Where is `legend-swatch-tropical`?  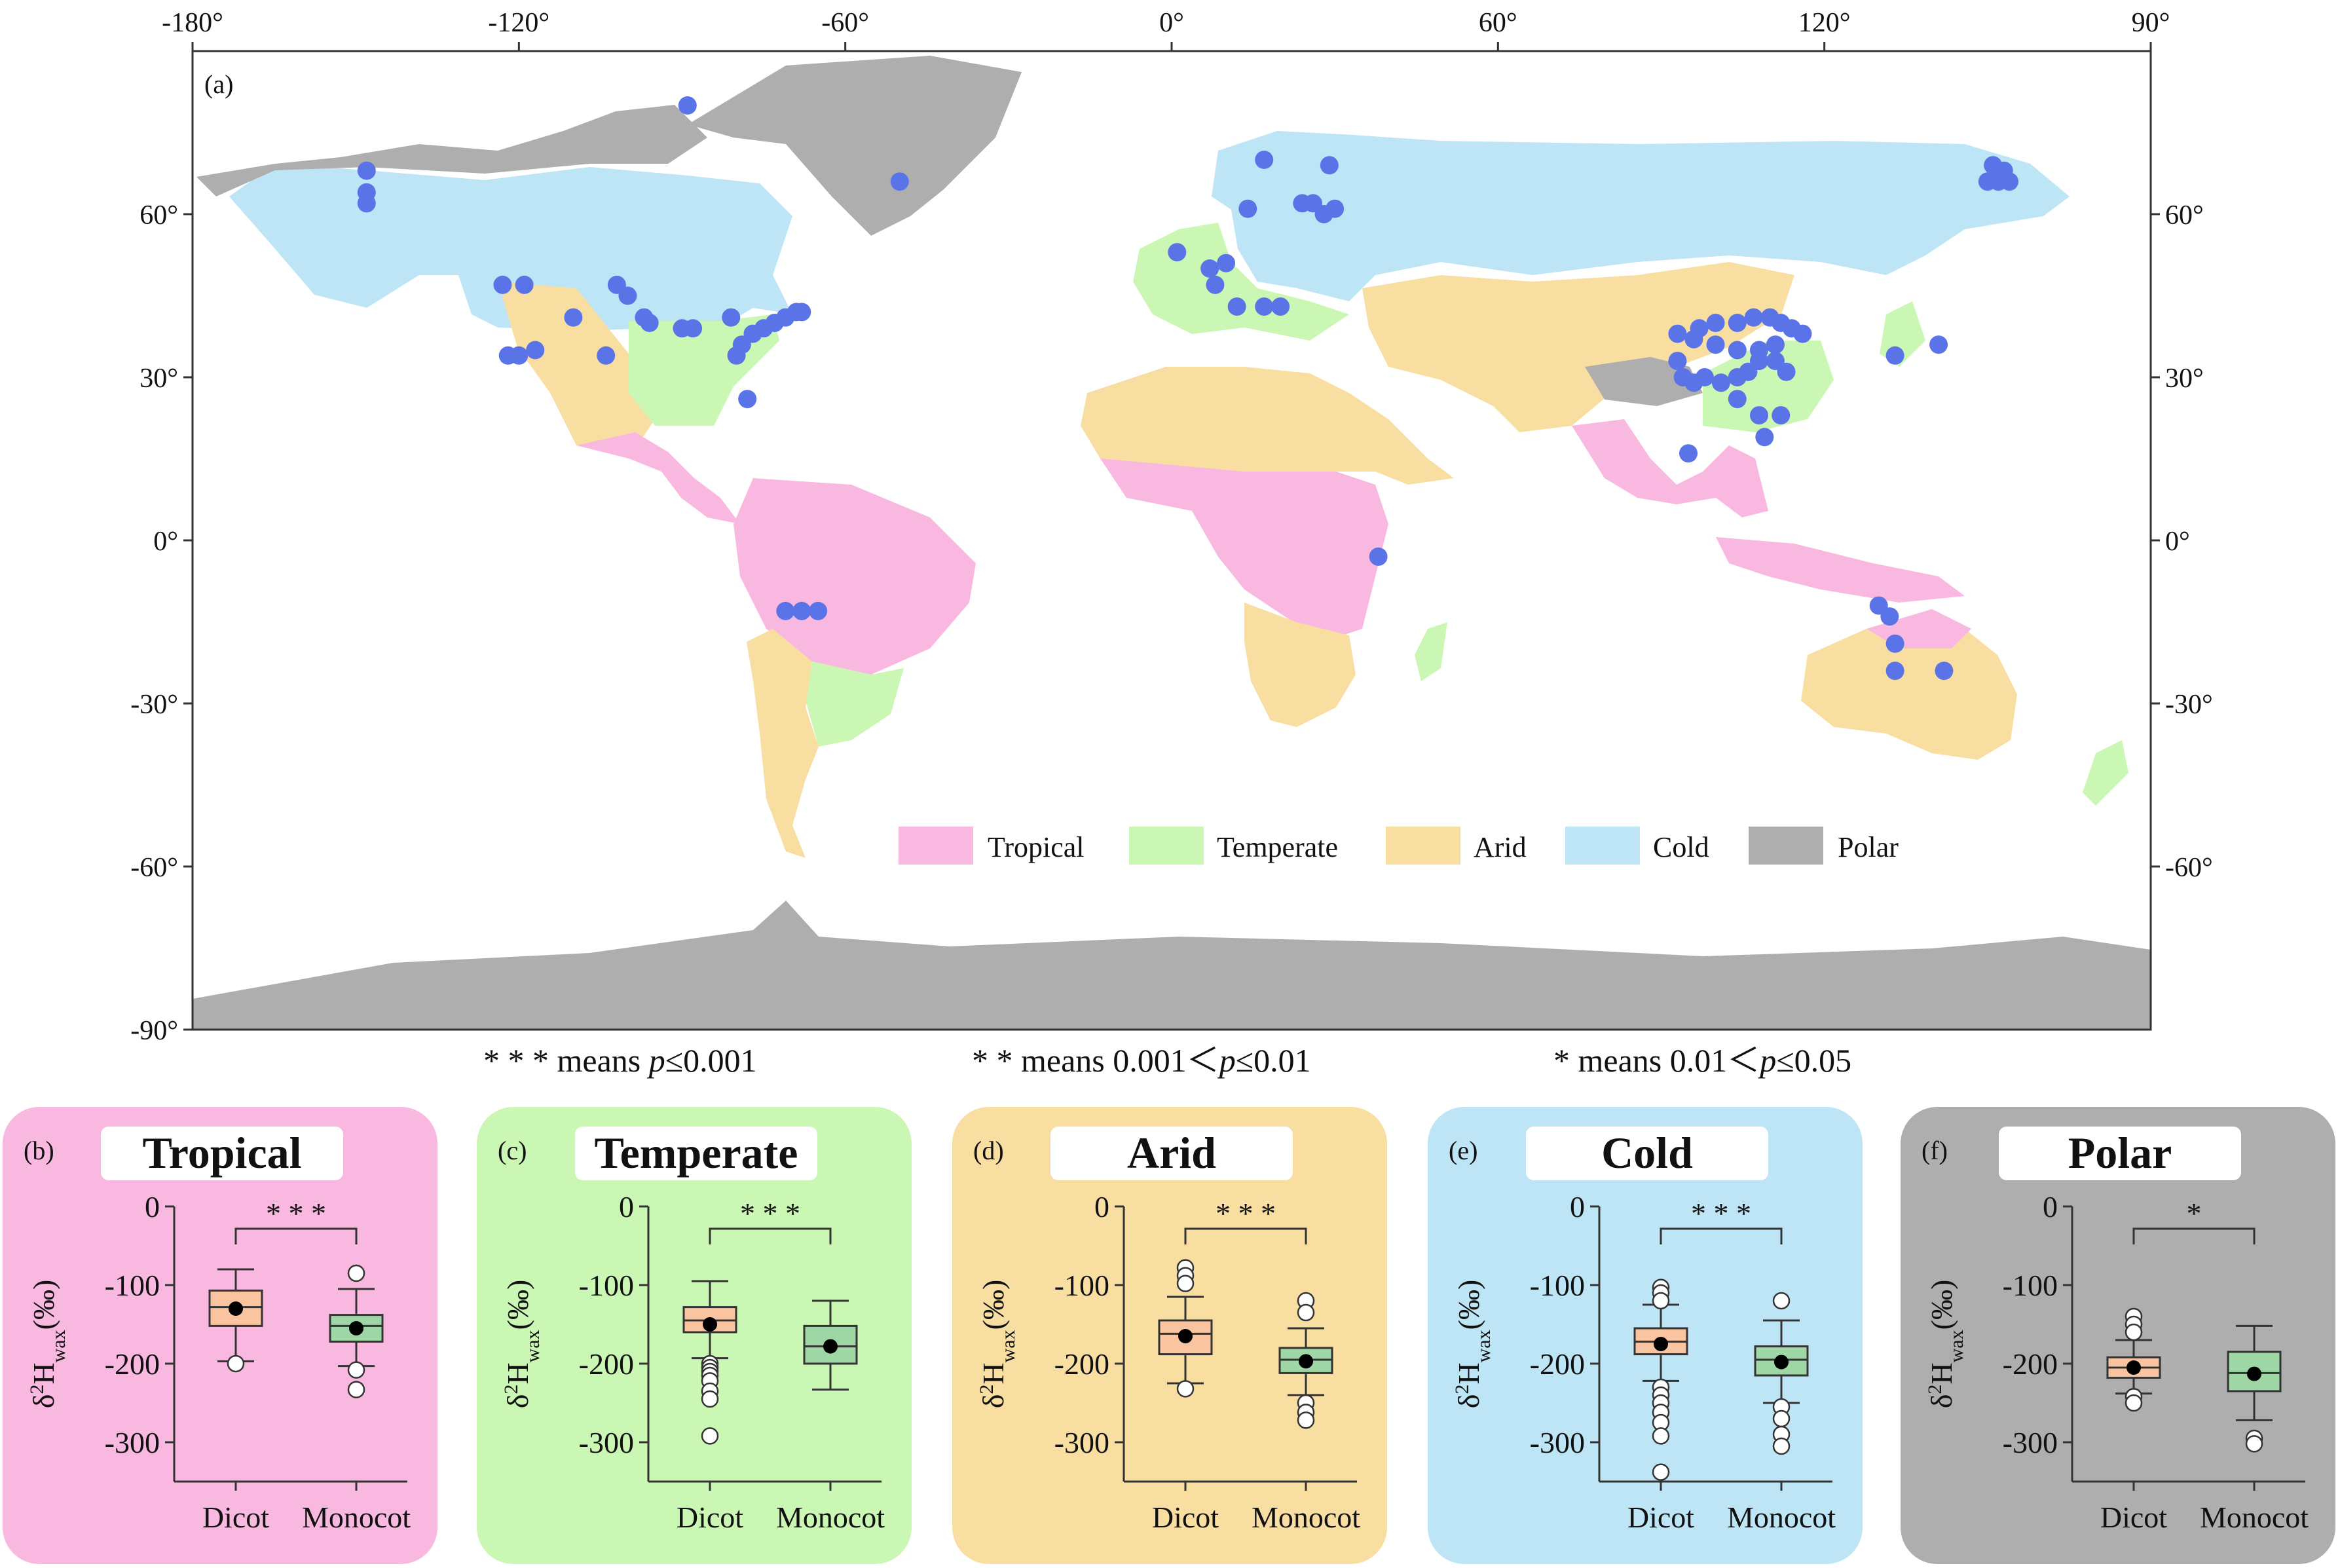 legend-swatch-tropical is located at coordinates (936, 846).